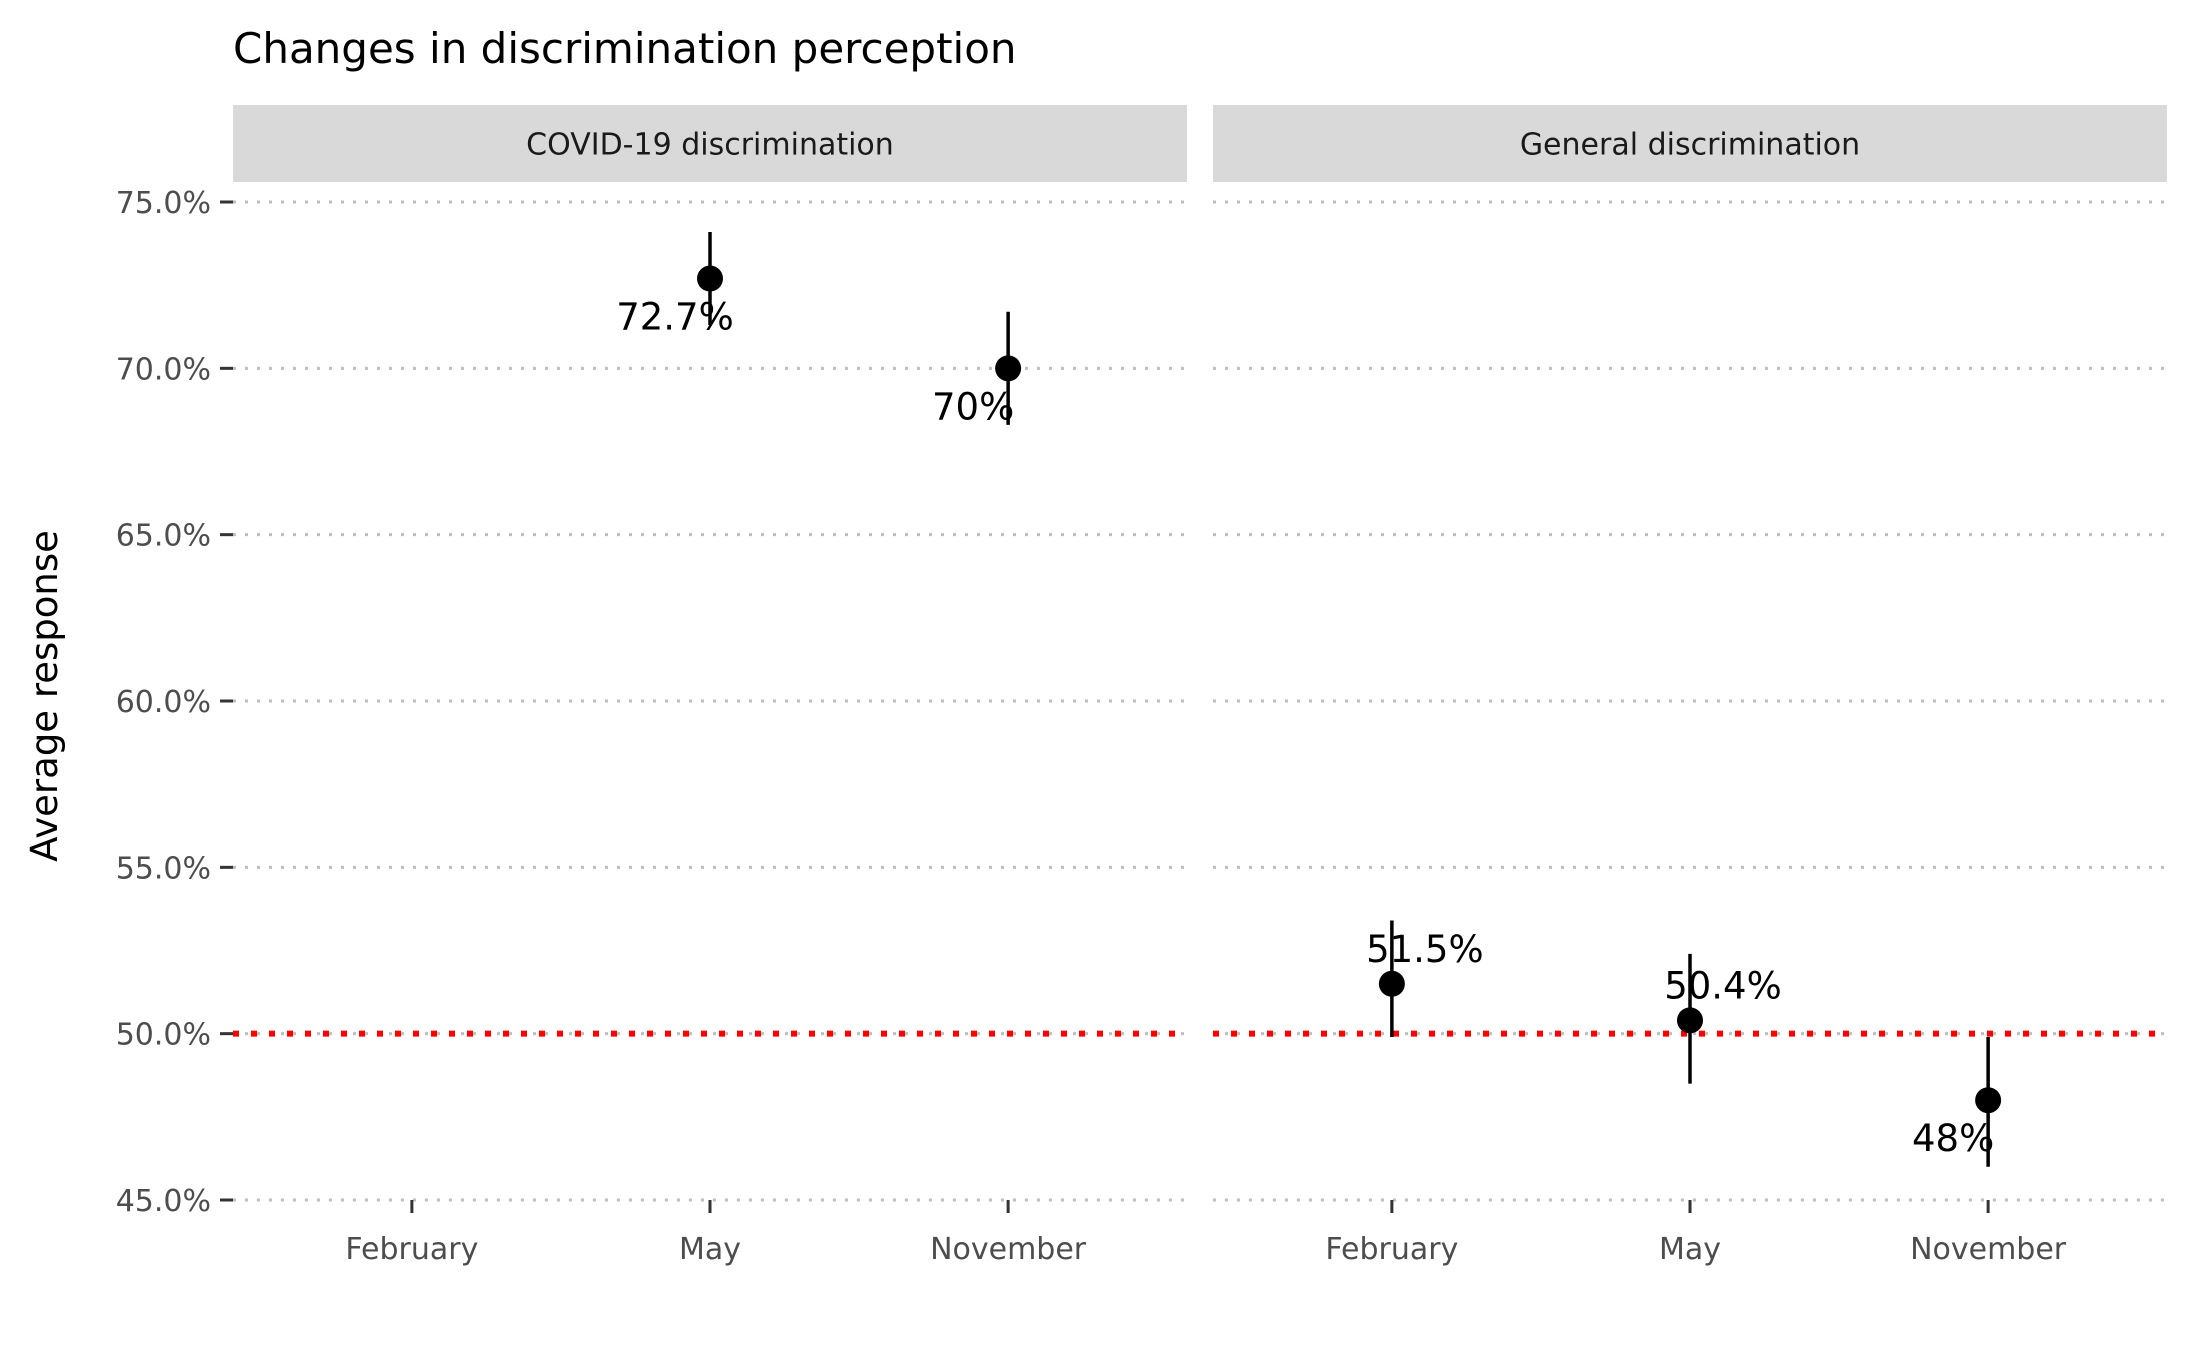 This screenshot has height=1350, width=2187. Describe the element at coordinates (1425, 949) in the screenshot. I see `data-label: 51.5%` at that location.